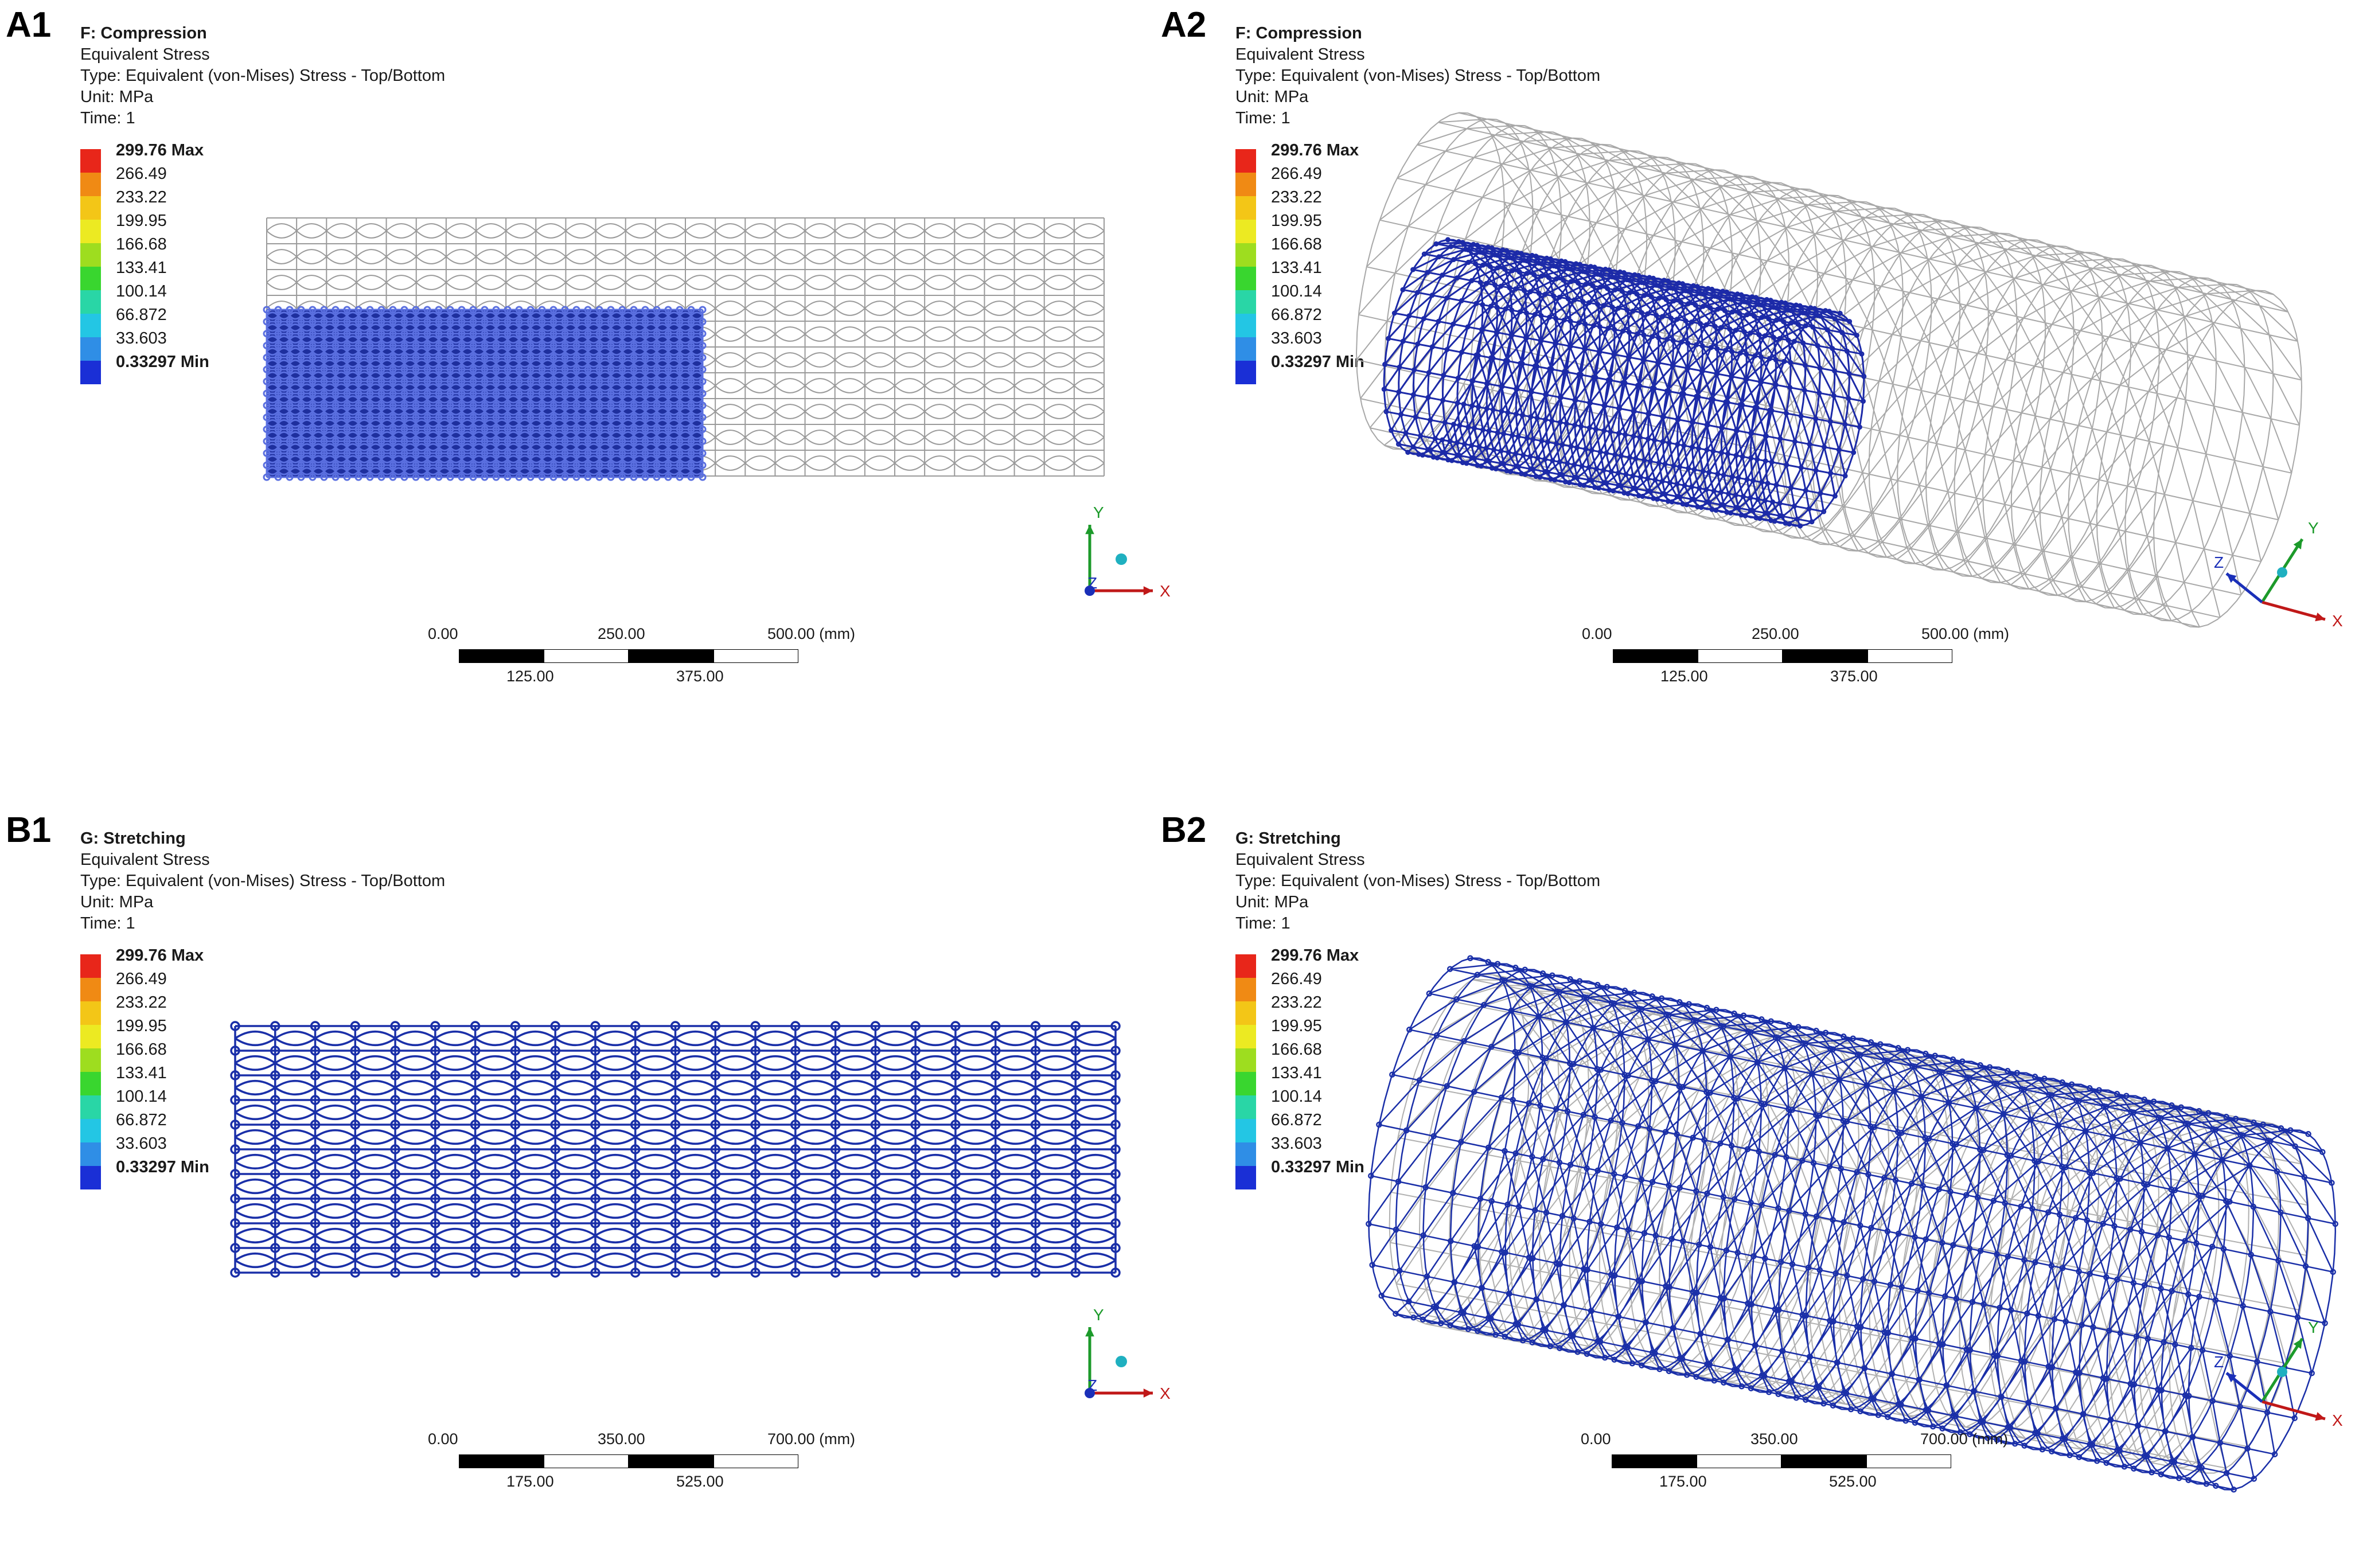  What do you see at coordinates (485, 393) in the screenshot?
I see `compressed-stent-lattice-struts` at bounding box center [485, 393].